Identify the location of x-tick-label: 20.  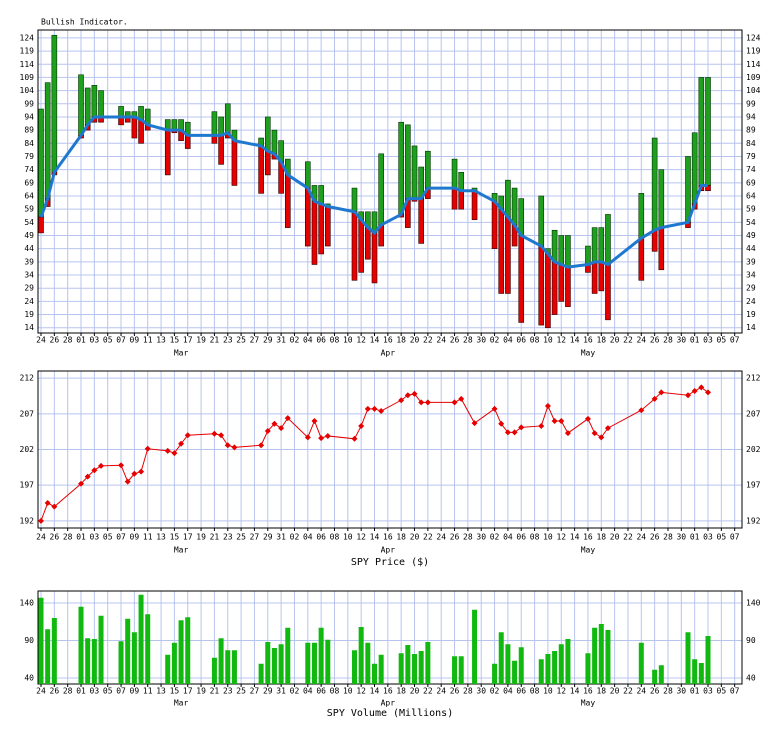
(415, 340).